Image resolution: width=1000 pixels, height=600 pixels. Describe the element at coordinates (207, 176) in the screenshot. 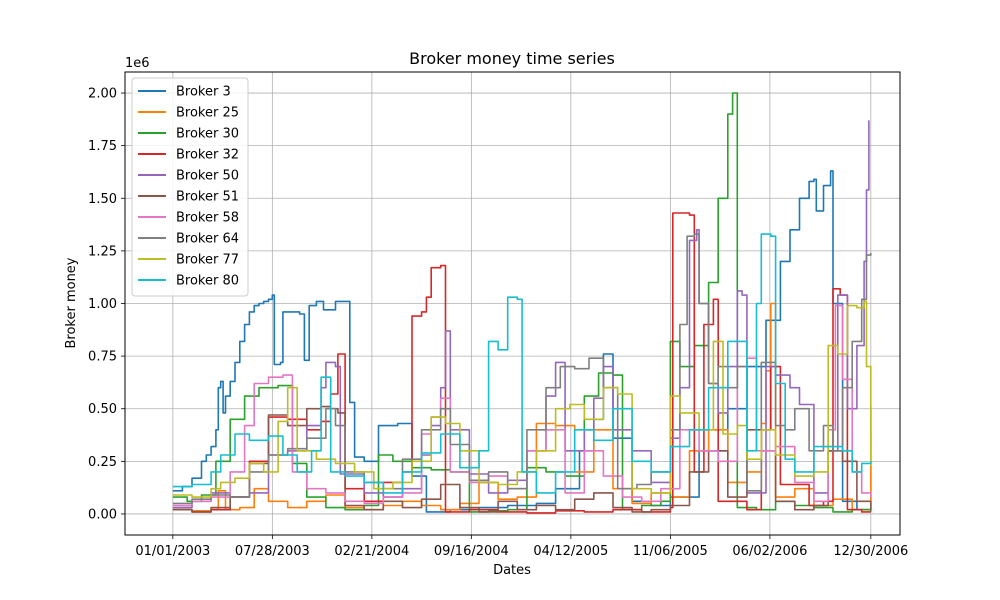

I see `legend-label: Broker 50` at that location.